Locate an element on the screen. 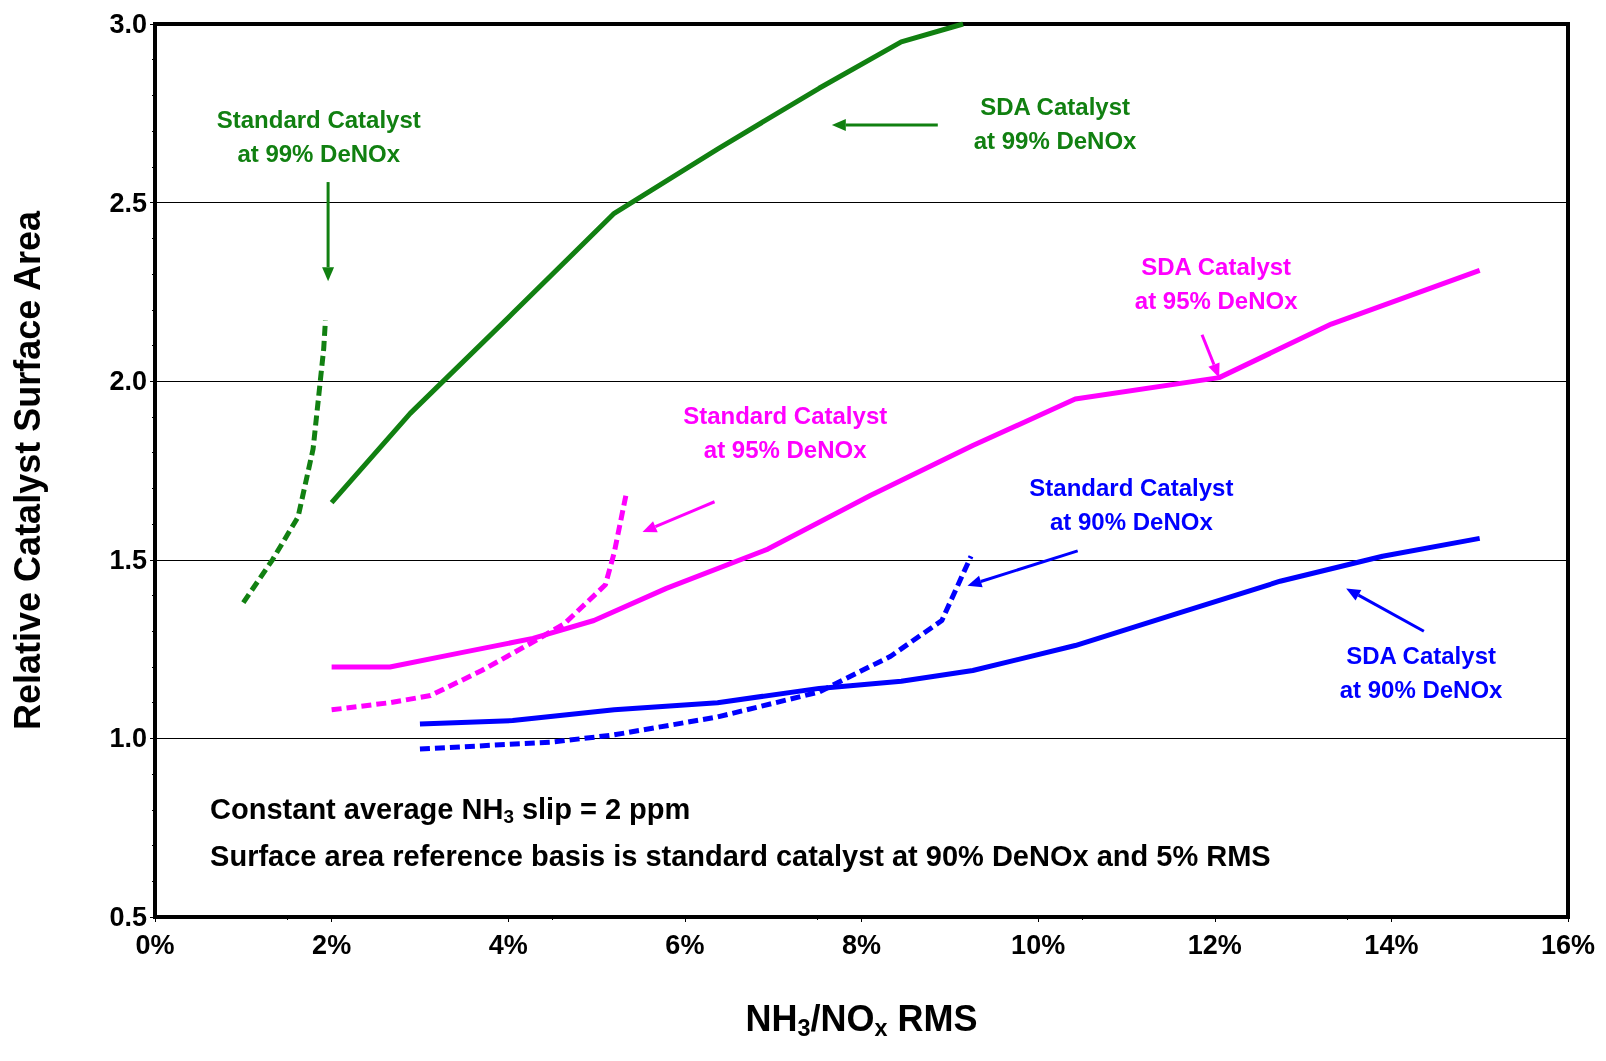 This screenshot has height=1061, width=1606. annotation: Standard Catalyst at 95% DeNOx is located at coordinates (785, 432).